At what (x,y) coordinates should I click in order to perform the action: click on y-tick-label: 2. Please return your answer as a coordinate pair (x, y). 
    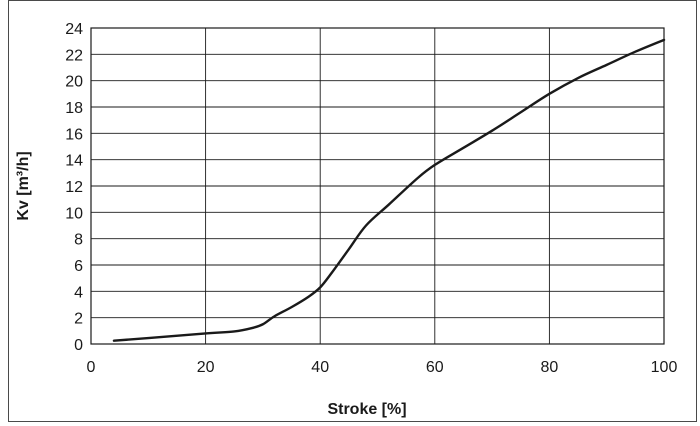
    Looking at the image, I should click on (78, 319).